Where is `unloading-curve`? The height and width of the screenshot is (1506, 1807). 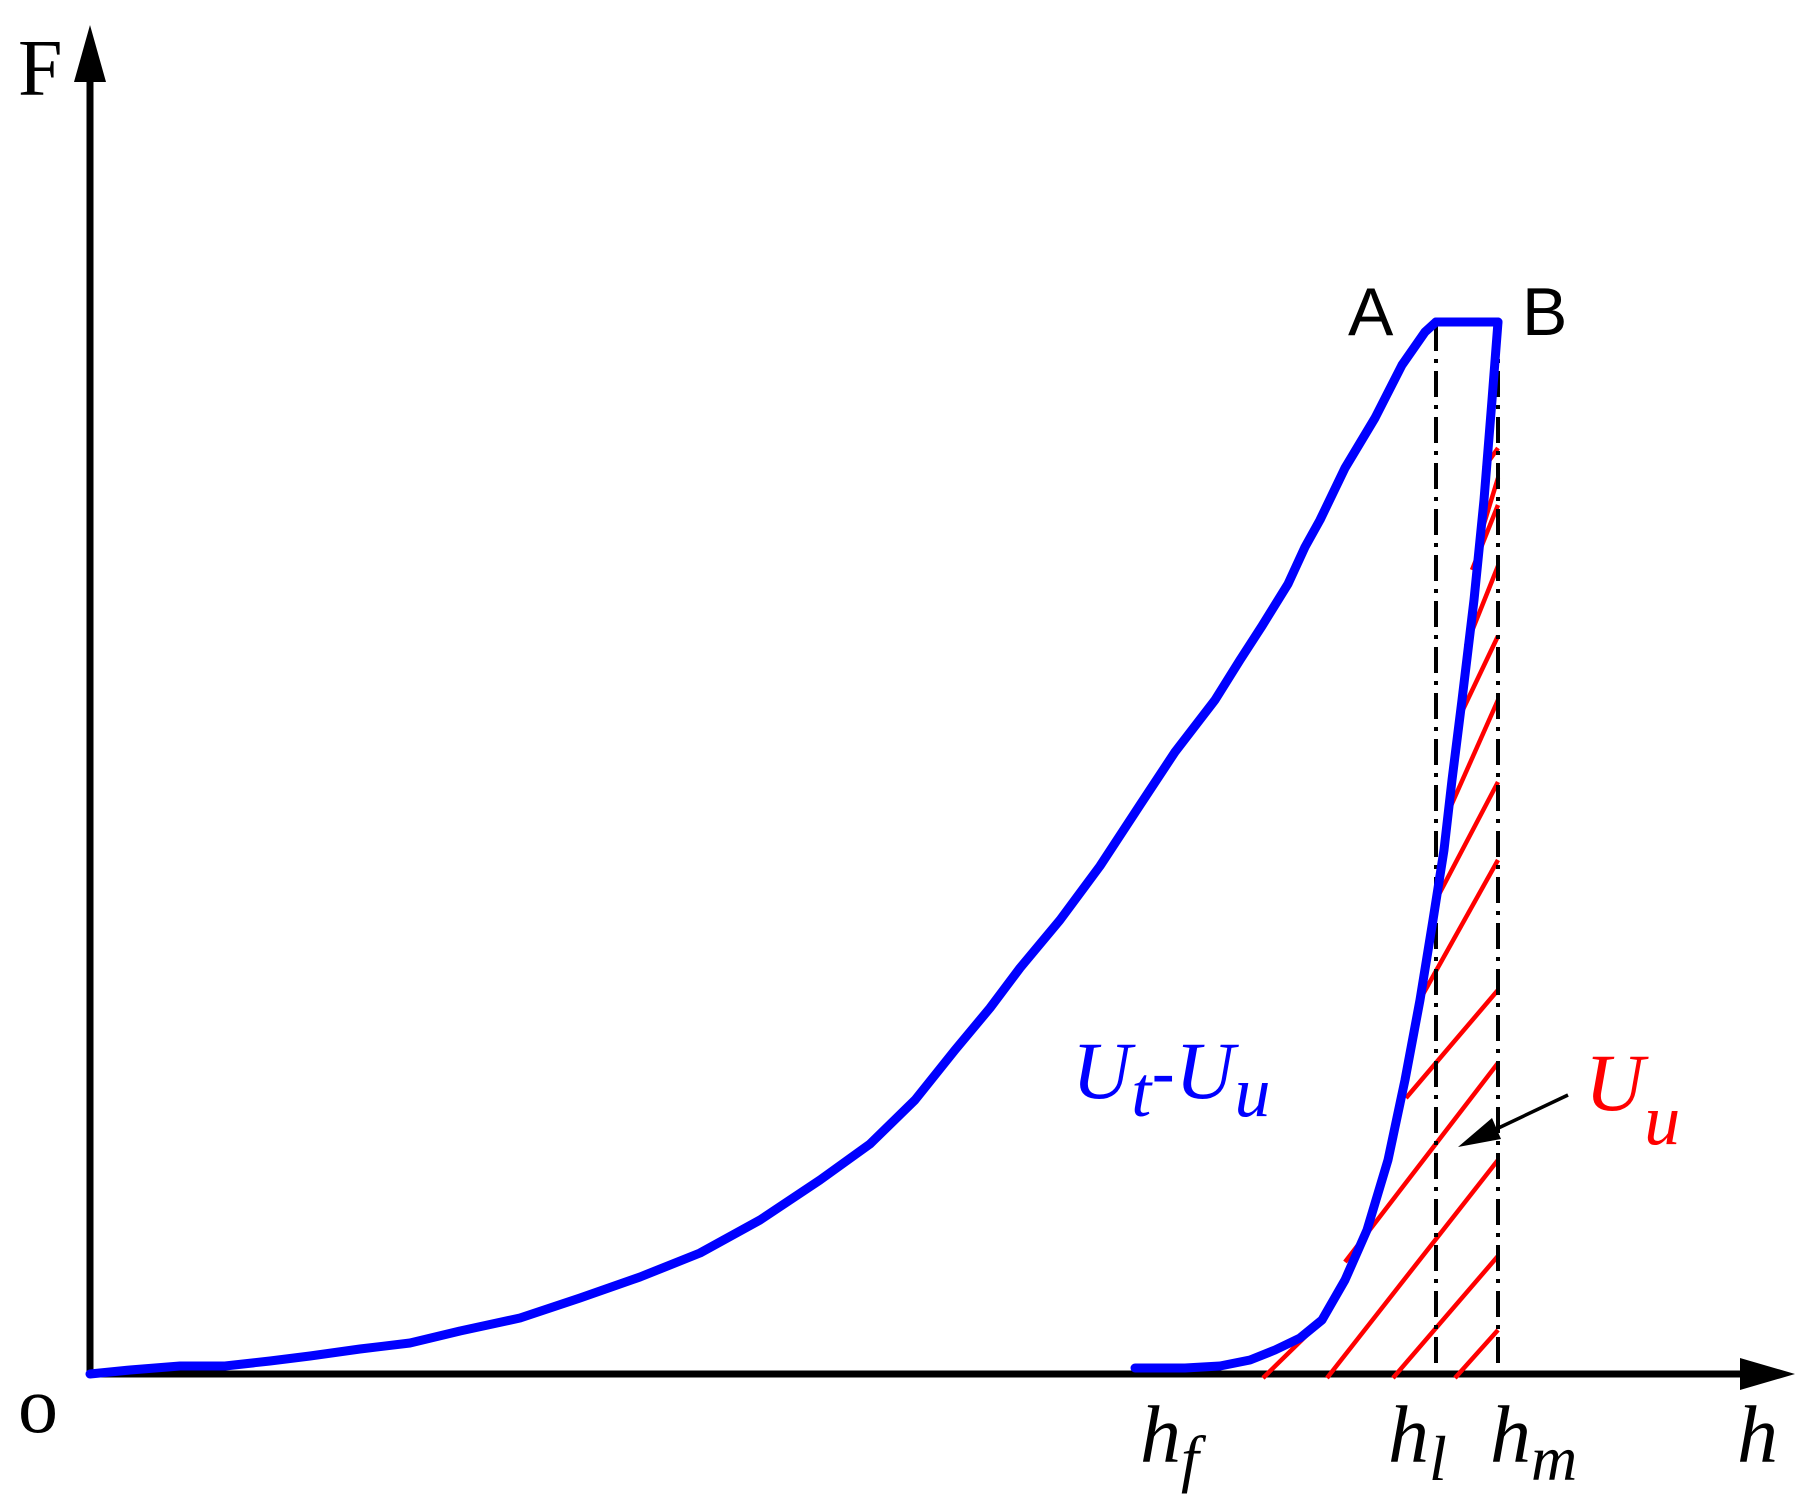 unloading-curve is located at coordinates (1316, 845).